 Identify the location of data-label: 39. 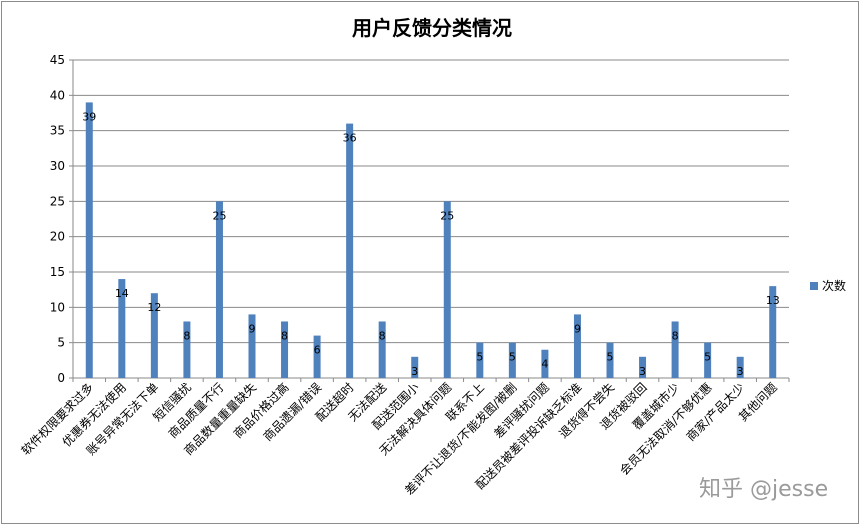
(89, 116).